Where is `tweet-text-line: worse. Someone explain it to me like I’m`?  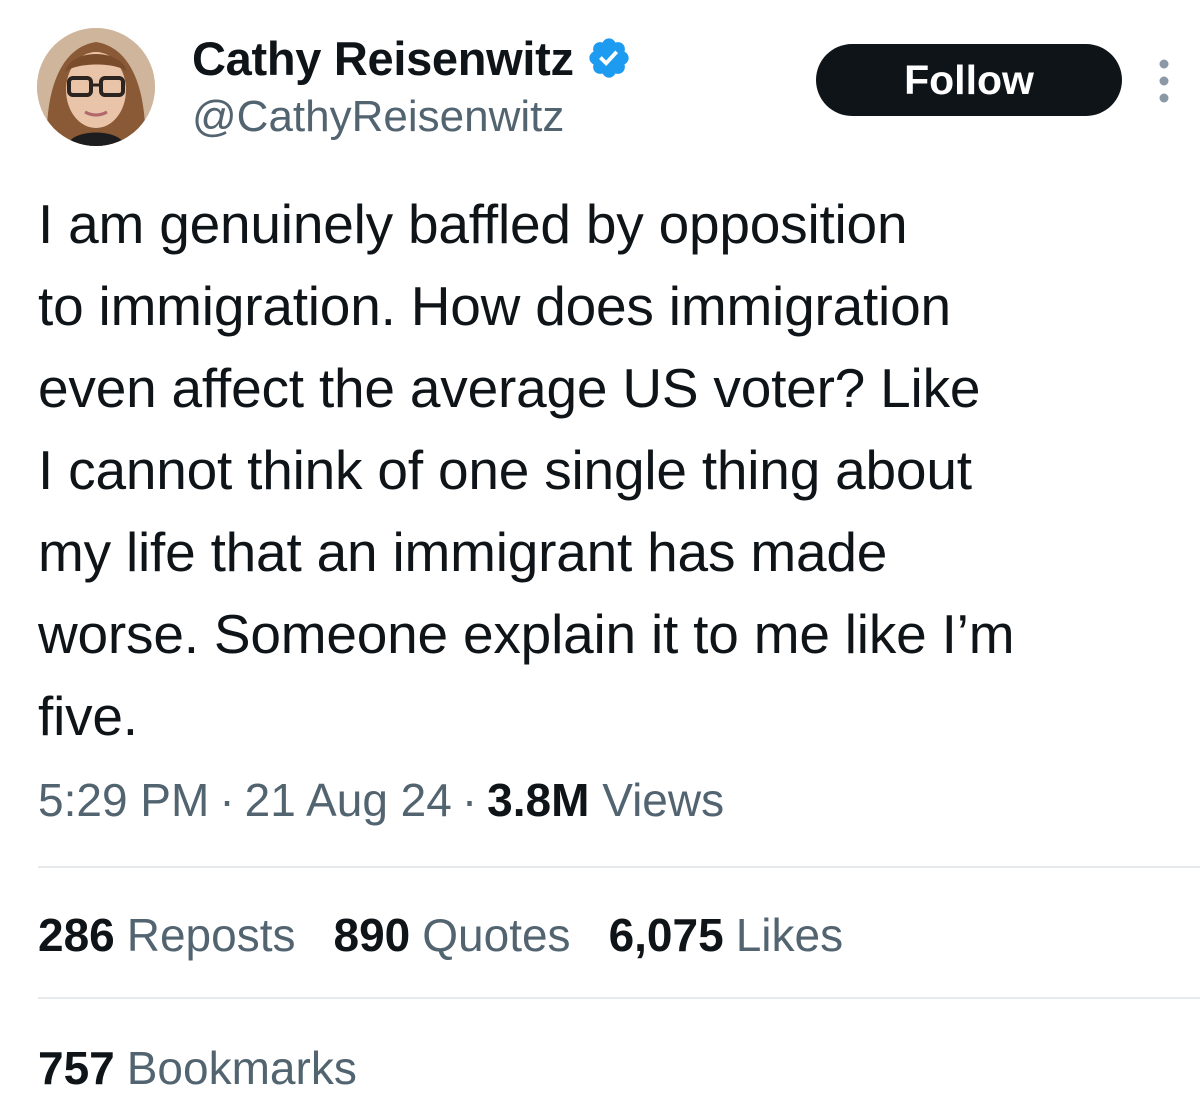 tweet-text-line: worse. Someone explain it to me like I’m is located at coordinates (526, 634).